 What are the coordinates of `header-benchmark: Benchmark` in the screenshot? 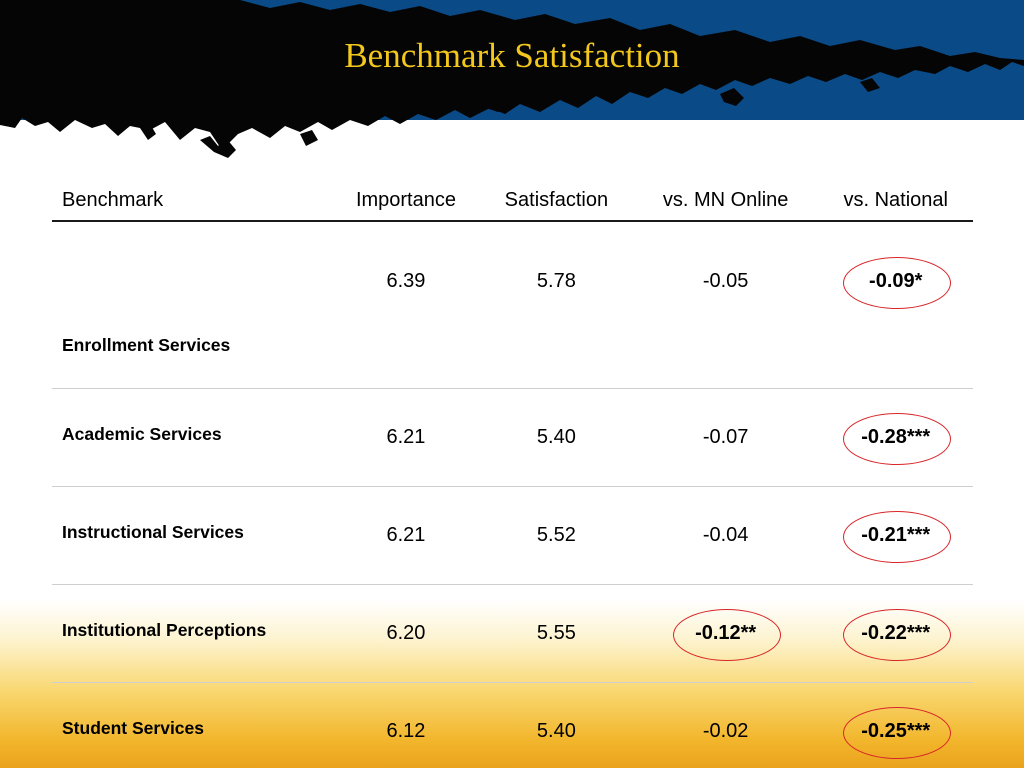 It's located at (192, 200).